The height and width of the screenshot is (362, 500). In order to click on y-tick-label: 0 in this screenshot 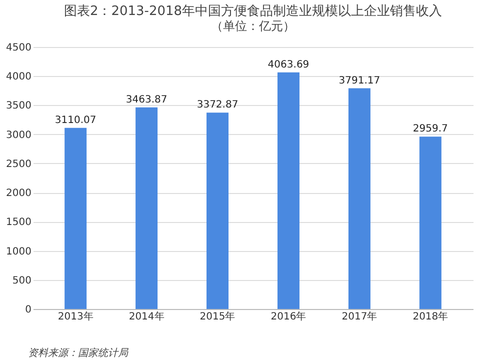, I will do `click(28, 310)`.